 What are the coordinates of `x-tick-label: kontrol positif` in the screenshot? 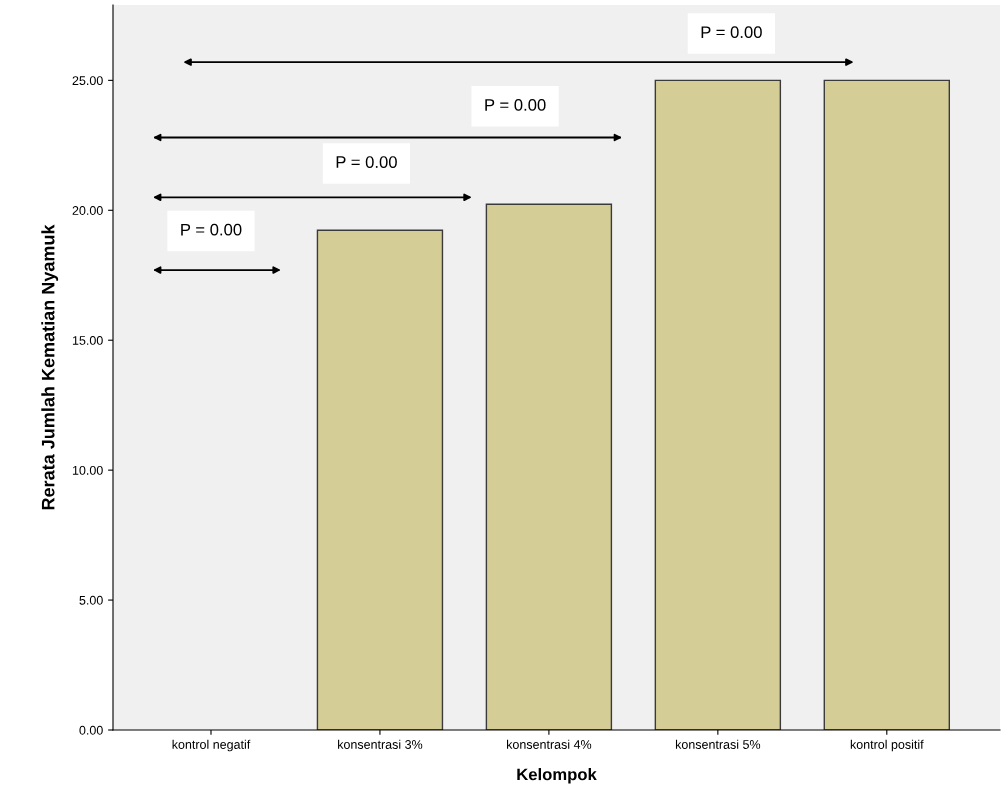 It's located at (887, 745).